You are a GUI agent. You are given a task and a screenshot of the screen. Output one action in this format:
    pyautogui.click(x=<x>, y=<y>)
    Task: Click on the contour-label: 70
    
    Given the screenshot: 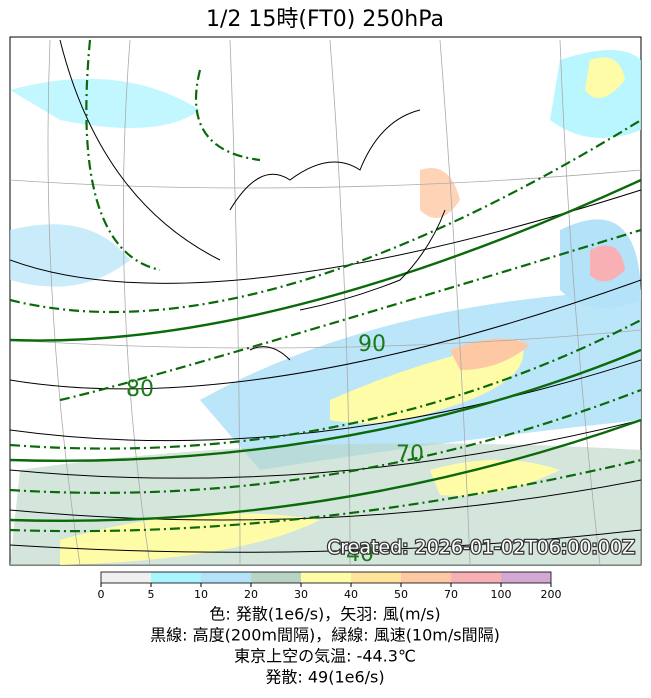 What is the action you would take?
    pyautogui.click(x=410, y=454)
    